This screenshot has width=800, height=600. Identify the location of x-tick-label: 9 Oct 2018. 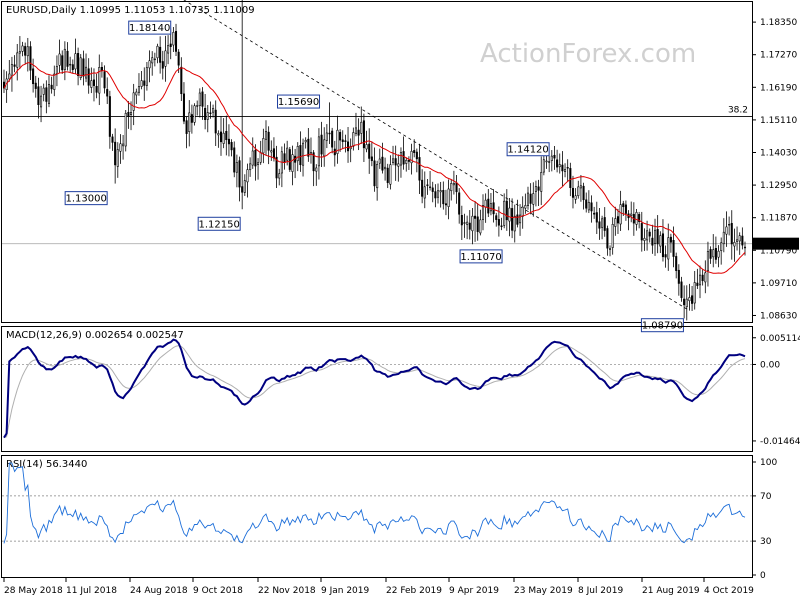
(218, 591).